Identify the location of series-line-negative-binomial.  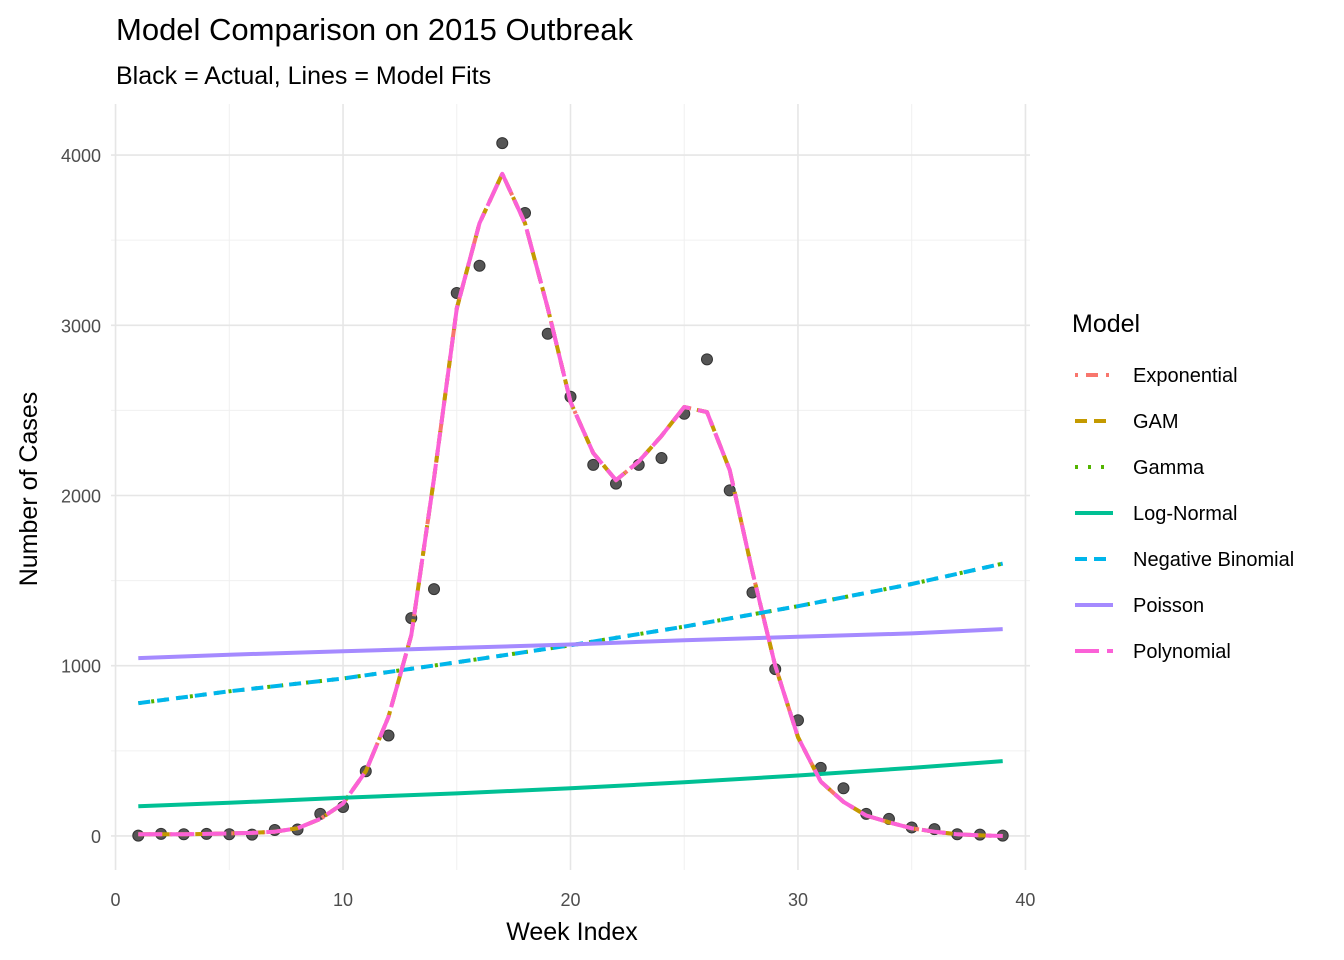
(571, 633).